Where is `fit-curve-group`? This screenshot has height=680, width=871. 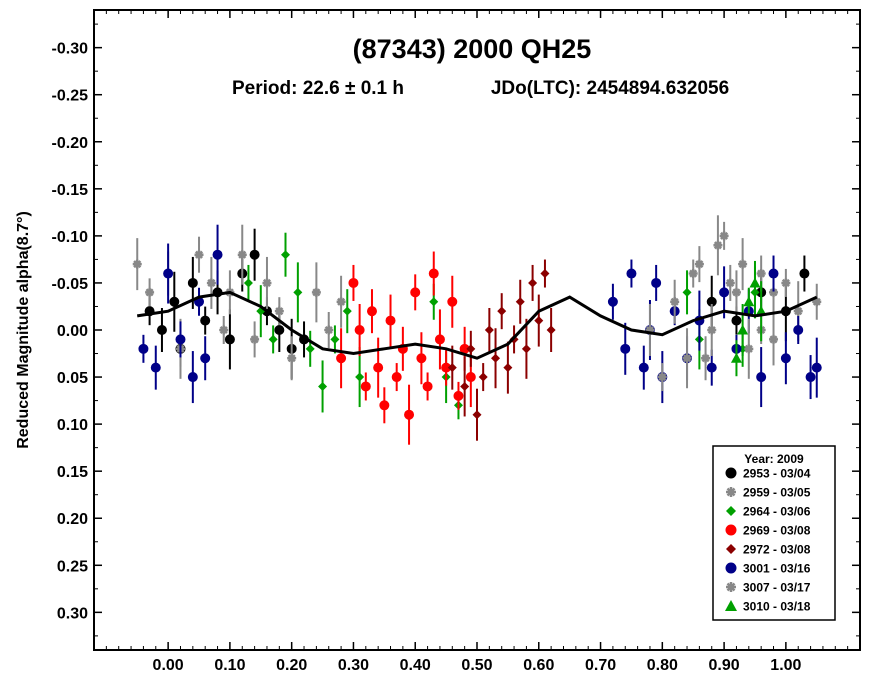
fit-curve-group is located at coordinates (477, 325).